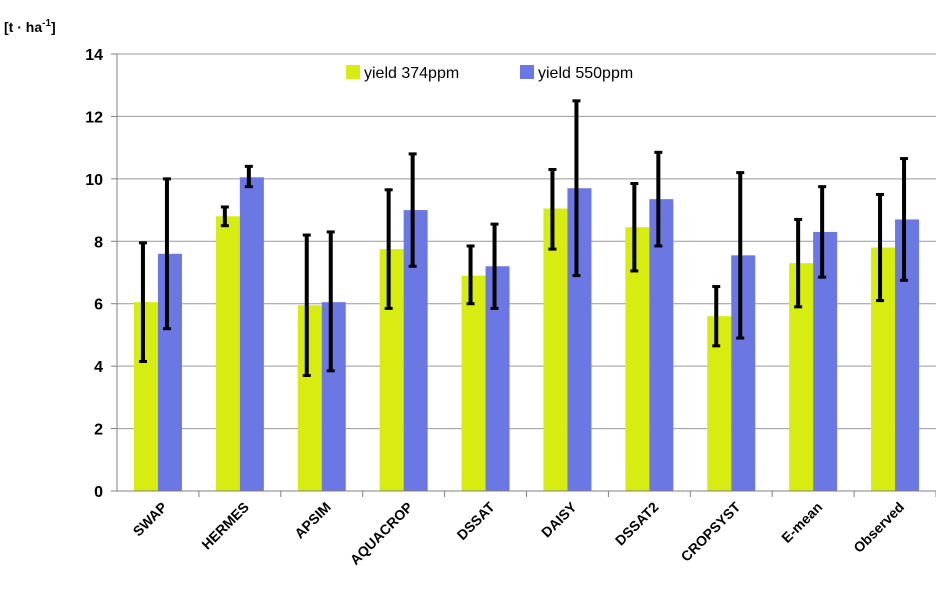 Image resolution: width=936 pixels, height=599 pixels. What do you see at coordinates (381, 533) in the screenshot?
I see `x-tick-label-aquacrop: AQUACROP` at bounding box center [381, 533].